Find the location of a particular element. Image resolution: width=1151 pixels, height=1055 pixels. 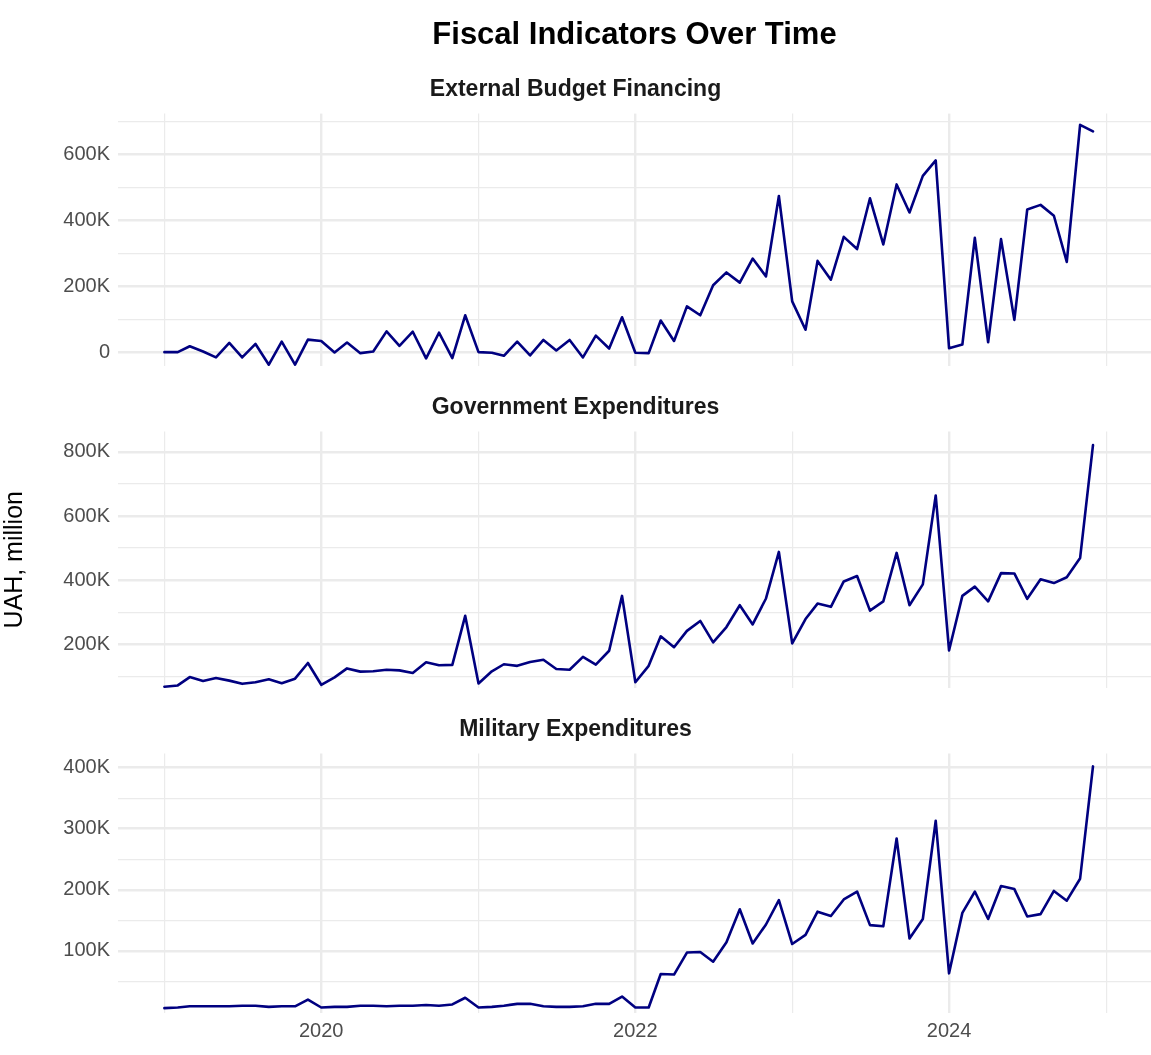

y-tick-label: 0 is located at coordinates (104, 350).